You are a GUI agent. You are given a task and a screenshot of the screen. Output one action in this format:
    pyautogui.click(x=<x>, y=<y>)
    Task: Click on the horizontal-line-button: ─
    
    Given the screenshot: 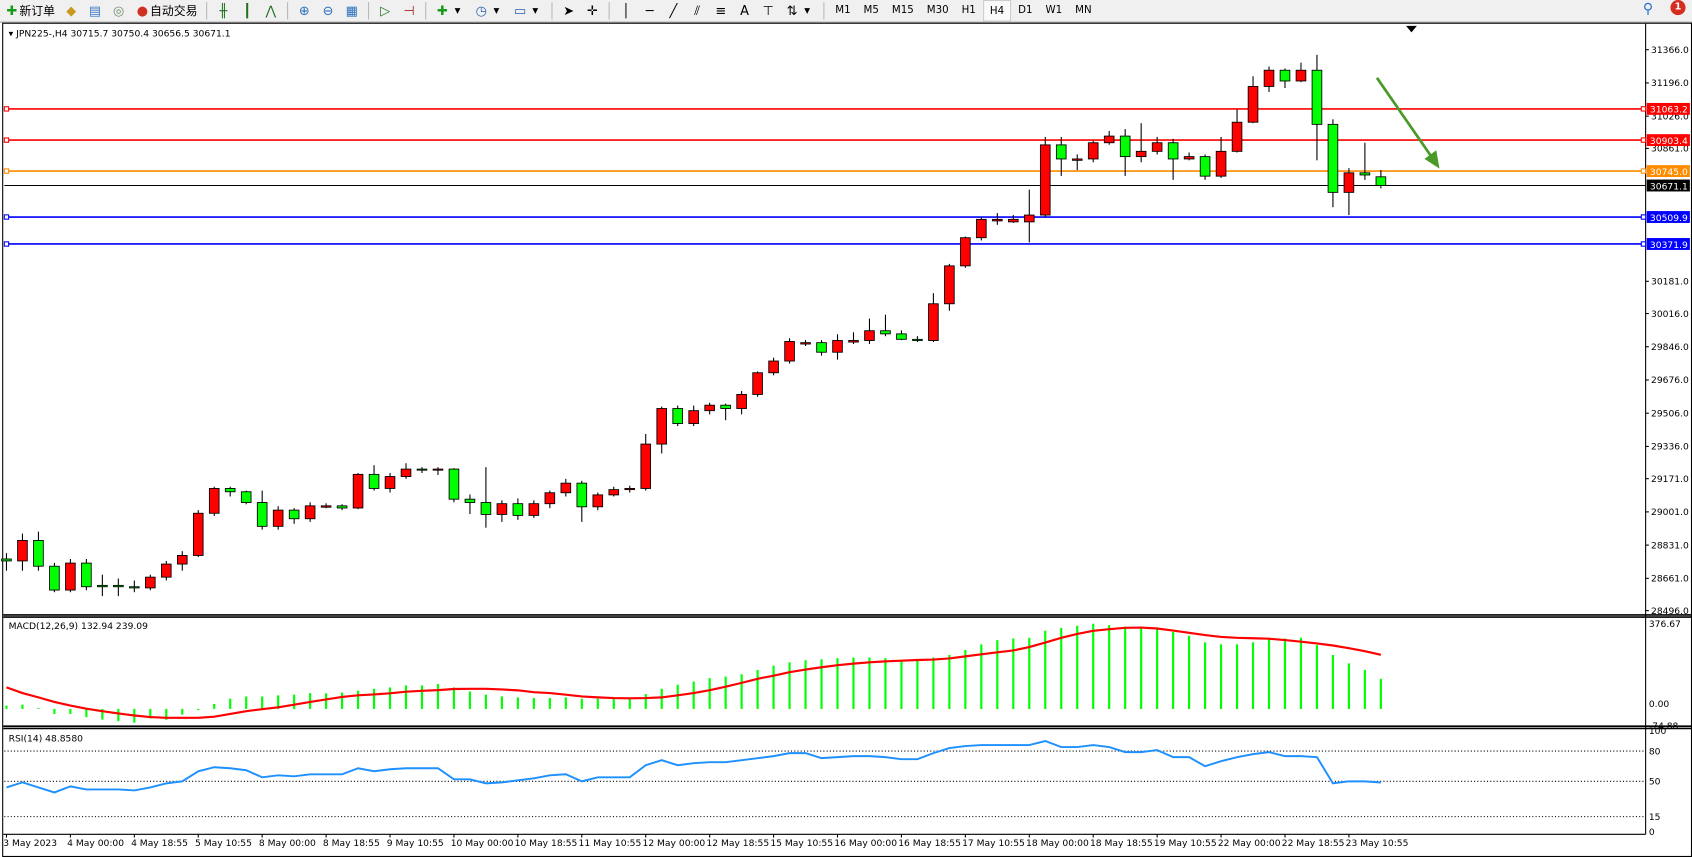 What is the action you would take?
    pyautogui.click(x=650, y=10)
    